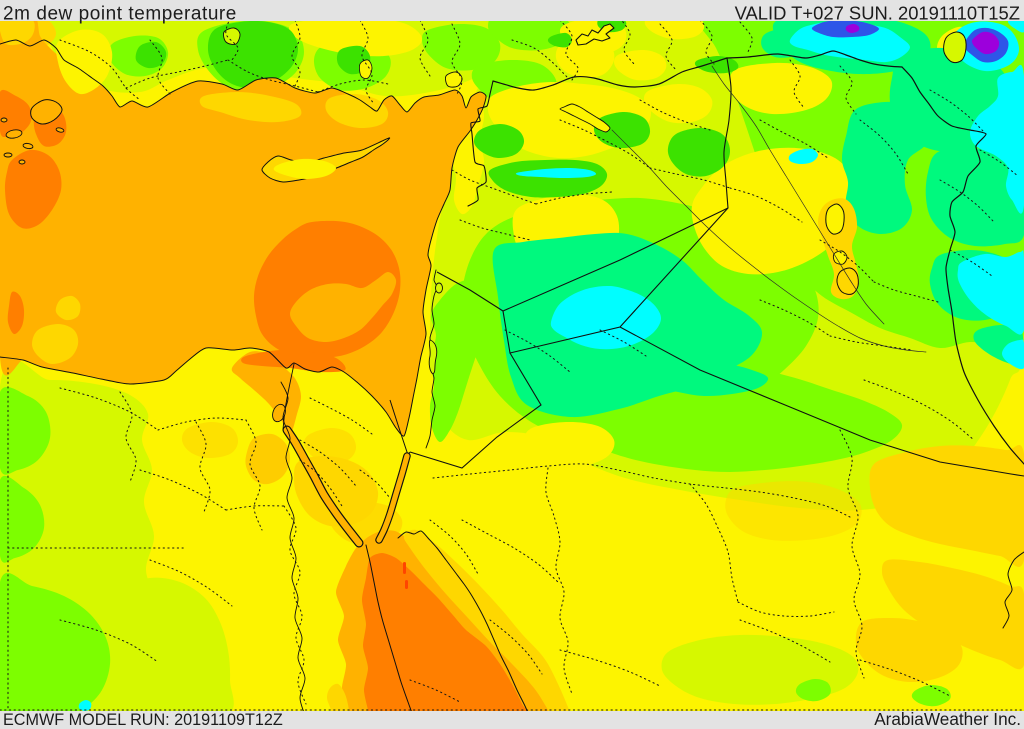 The height and width of the screenshot is (729, 1024). Describe the element at coordinates (947, 719) in the screenshot. I see `svg-text: ArabiaWeather Inc.` at that location.